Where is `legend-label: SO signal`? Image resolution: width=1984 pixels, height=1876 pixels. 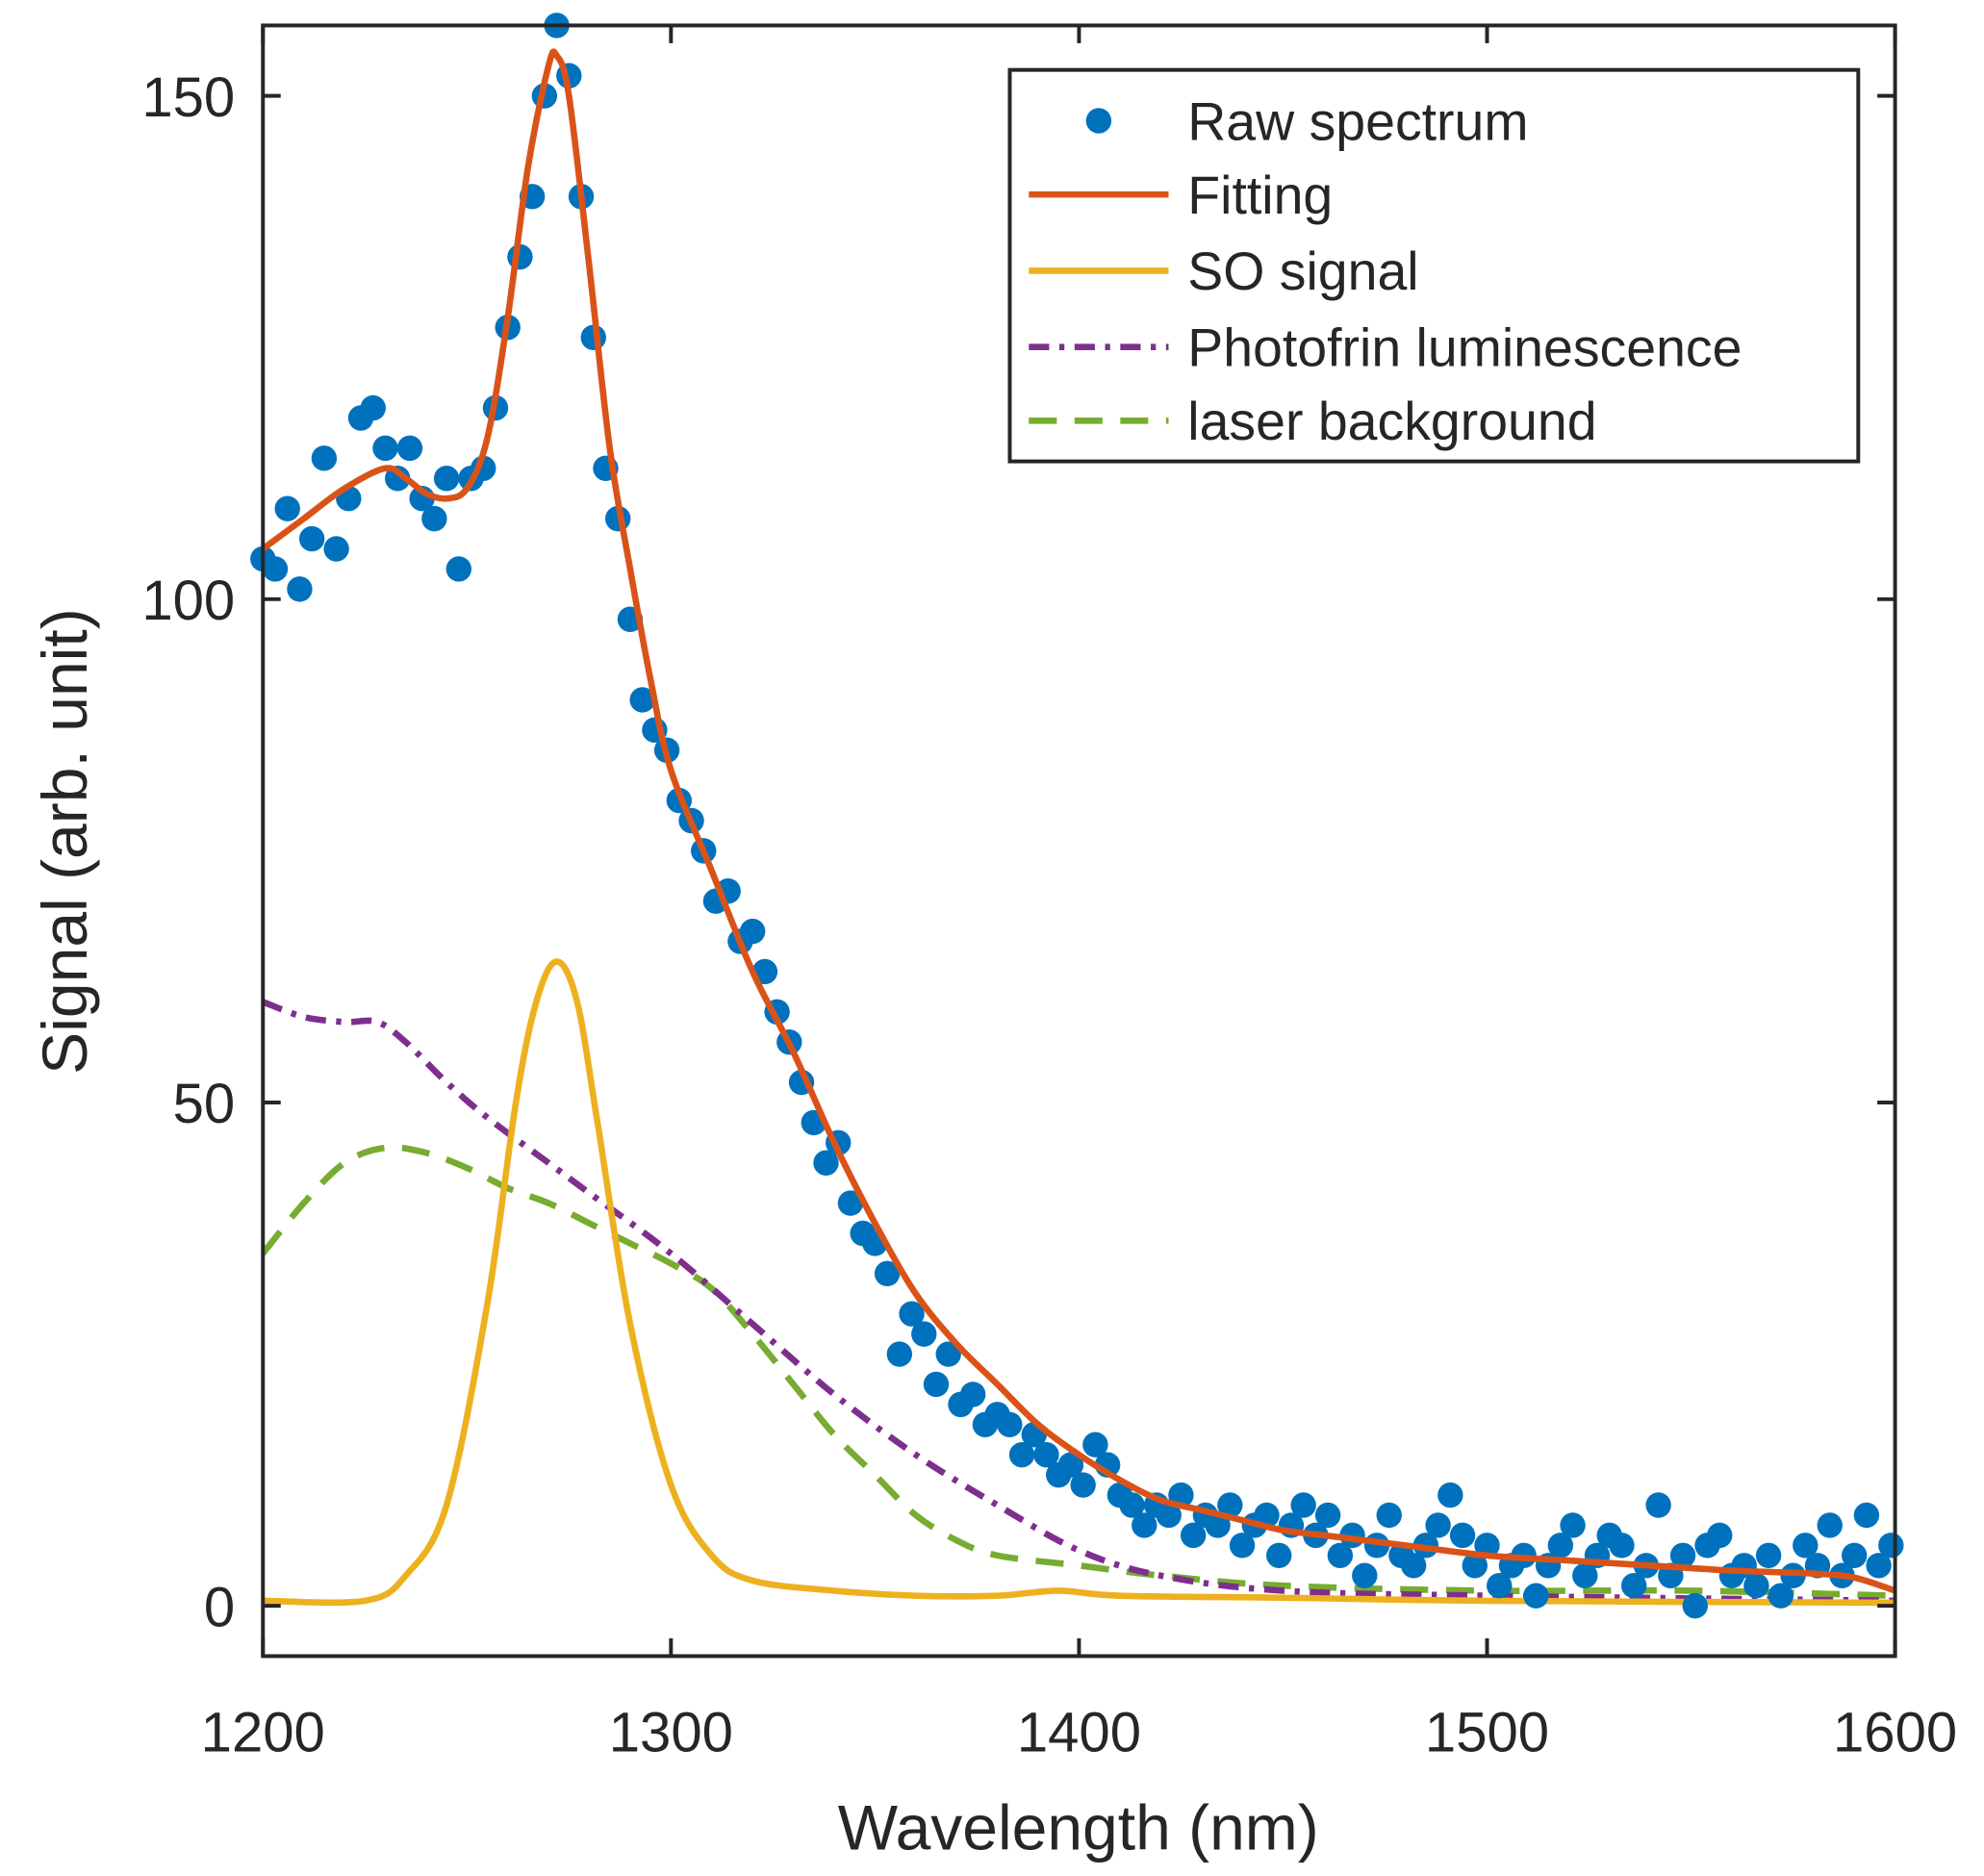 legend-label: SO signal is located at coordinates (1302, 271).